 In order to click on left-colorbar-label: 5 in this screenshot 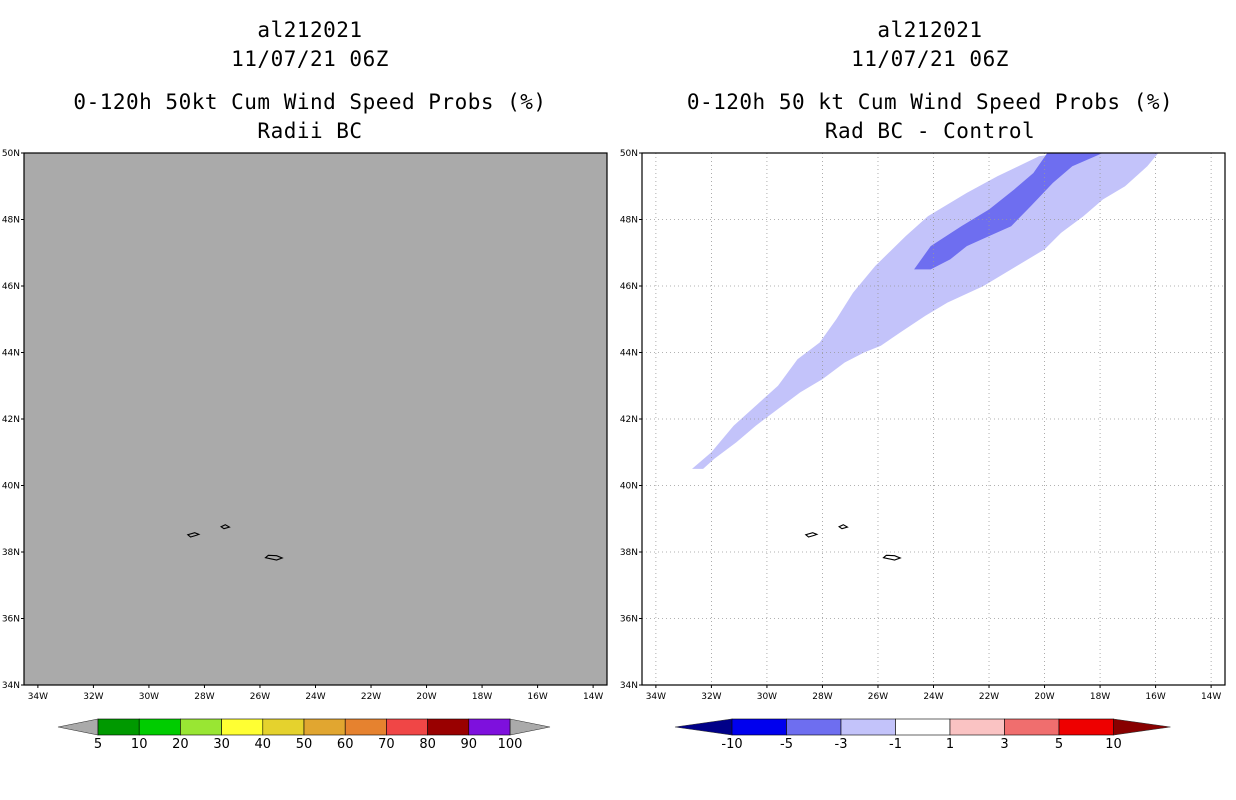, I will do `click(98, 744)`.